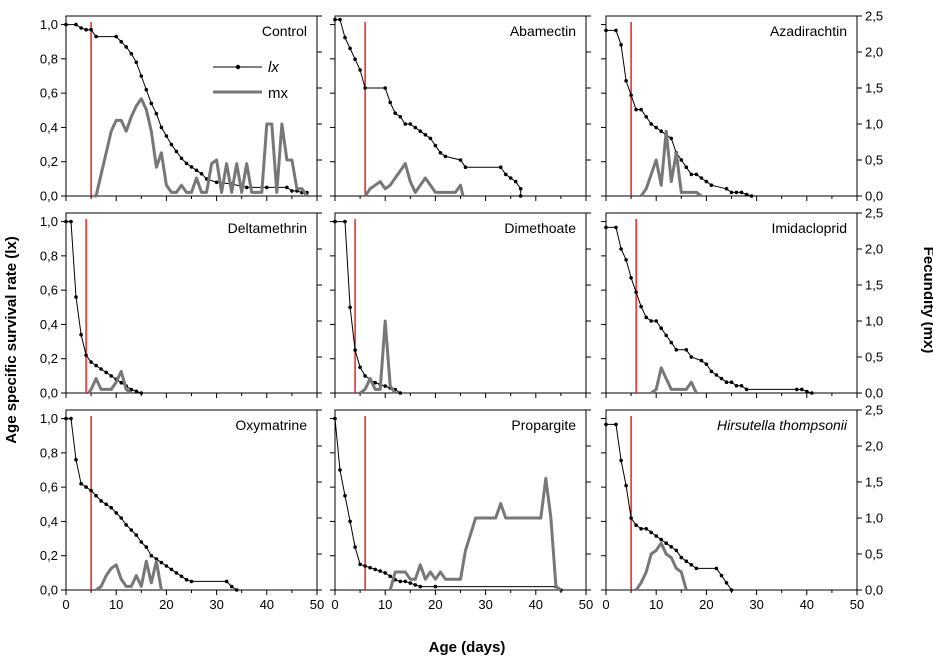 This screenshot has height=659, width=933. What do you see at coordinates (49, 358) in the screenshot?
I see `y-left-tick-label: 0,2` at bounding box center [49, 358].